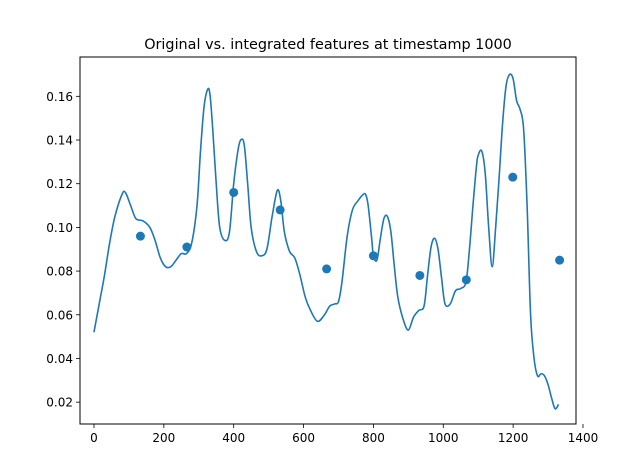  I want to click on x-tick-label: 0, so click(94, 438).